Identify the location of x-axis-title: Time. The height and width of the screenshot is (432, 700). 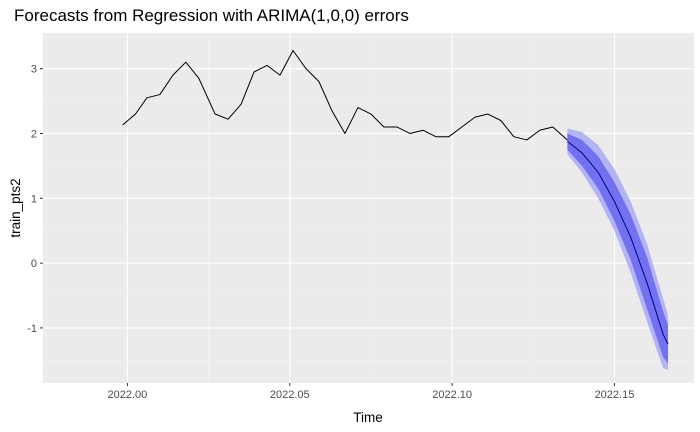
(368, 417).